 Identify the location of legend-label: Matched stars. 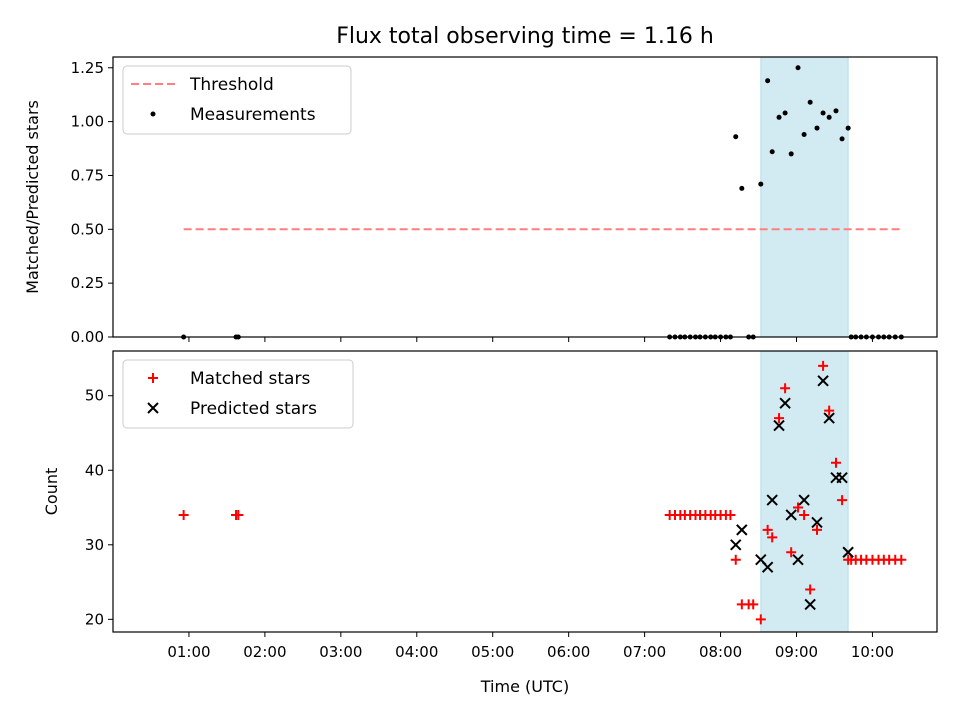
(250, 379).